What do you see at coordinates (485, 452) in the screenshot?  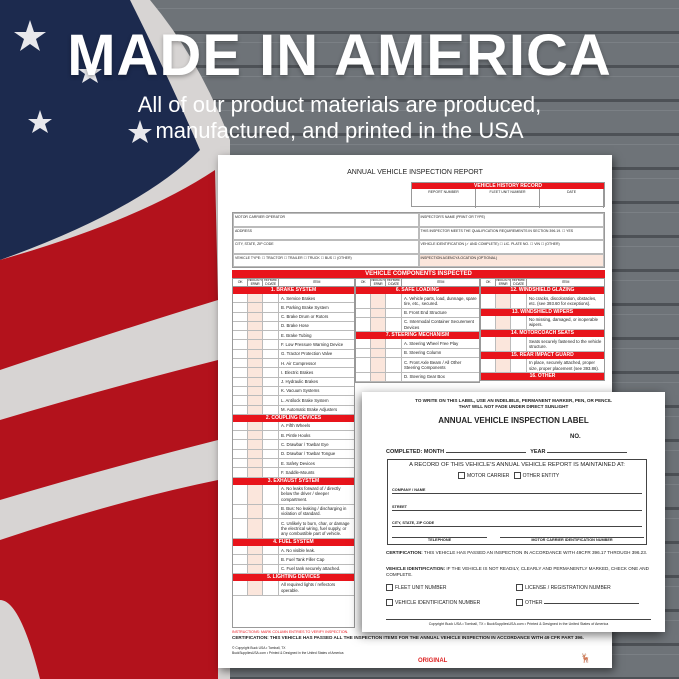 I see `month-field` at bounding box center [485, 452].